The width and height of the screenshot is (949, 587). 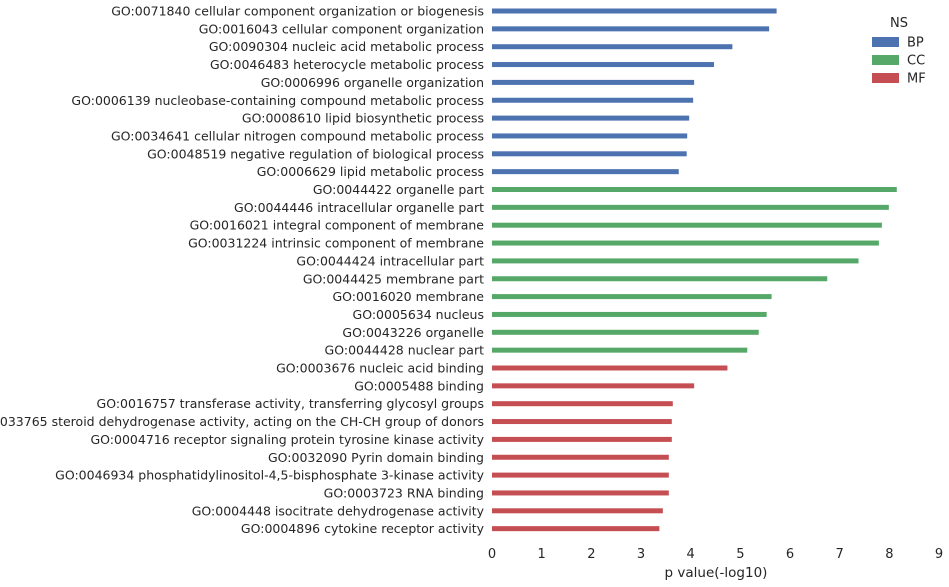 I want to click on category-label: GO:0016020 membrane, so click(x=408, y=296).